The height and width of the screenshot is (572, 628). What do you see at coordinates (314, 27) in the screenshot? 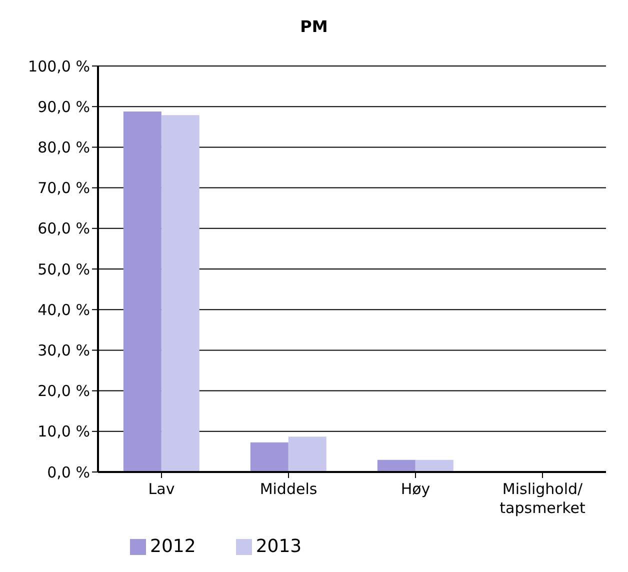
I see `chart-title: PM` at bounding box center [314, 27].